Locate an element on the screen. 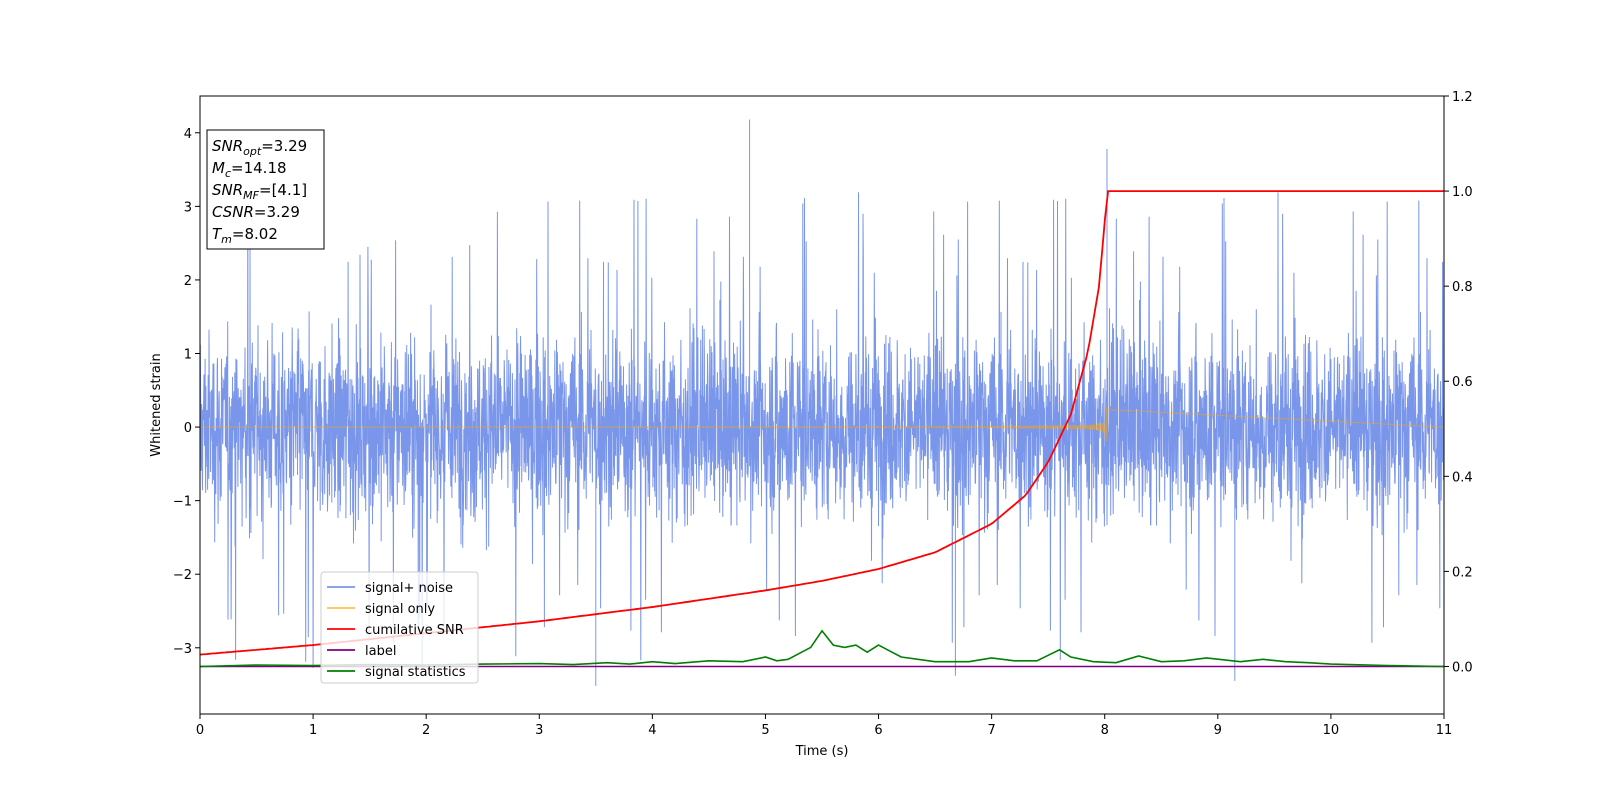 This screenshot has width=1600, height=800. y2-tick-label: 1.2 is located at coordinates (1462, 97).